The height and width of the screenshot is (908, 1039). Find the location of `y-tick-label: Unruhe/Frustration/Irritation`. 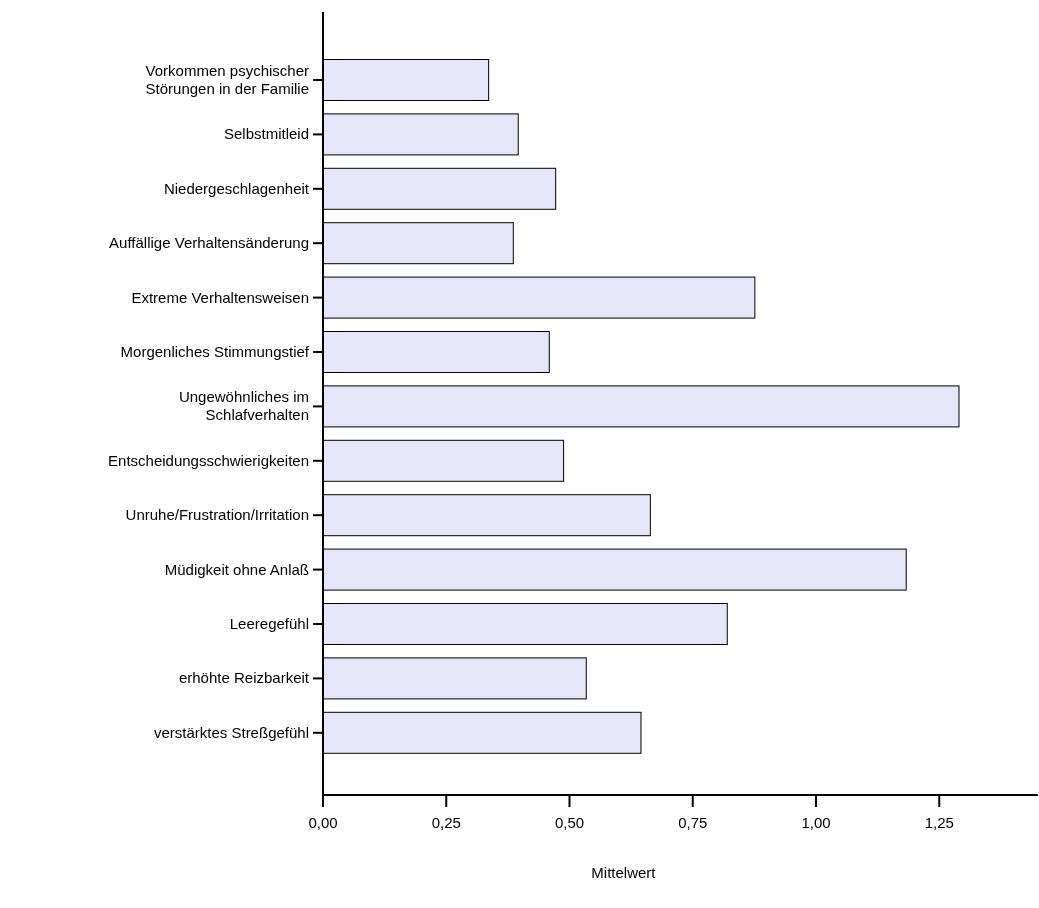

y-tick-label: Unruhe/Frustration/Irritation is located at coordinates (217, 515).